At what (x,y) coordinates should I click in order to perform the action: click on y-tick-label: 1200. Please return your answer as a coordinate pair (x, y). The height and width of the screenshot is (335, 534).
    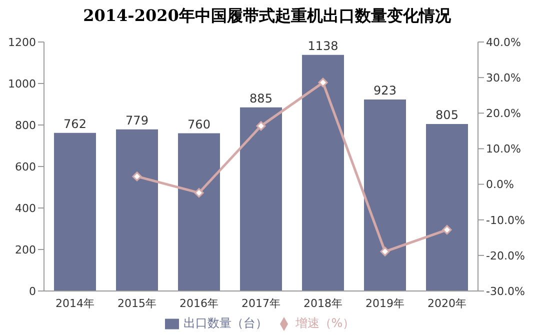
    Looking at the image, I should click on (22, 42).